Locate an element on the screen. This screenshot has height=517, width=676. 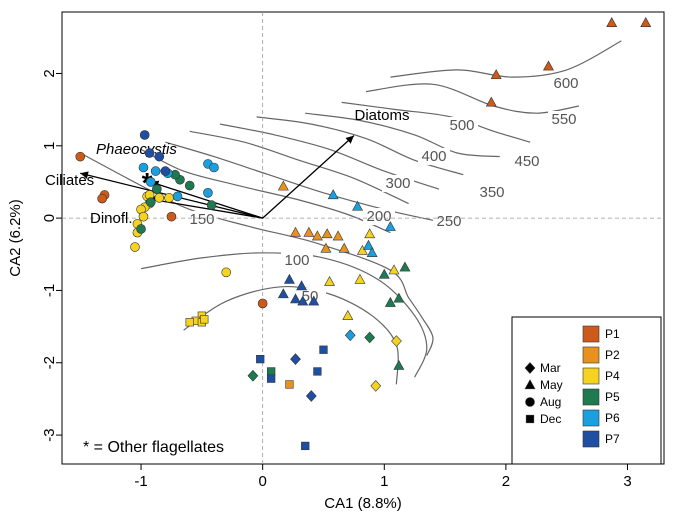
legend-month-label: Aug is located at coordinates (550, 402).